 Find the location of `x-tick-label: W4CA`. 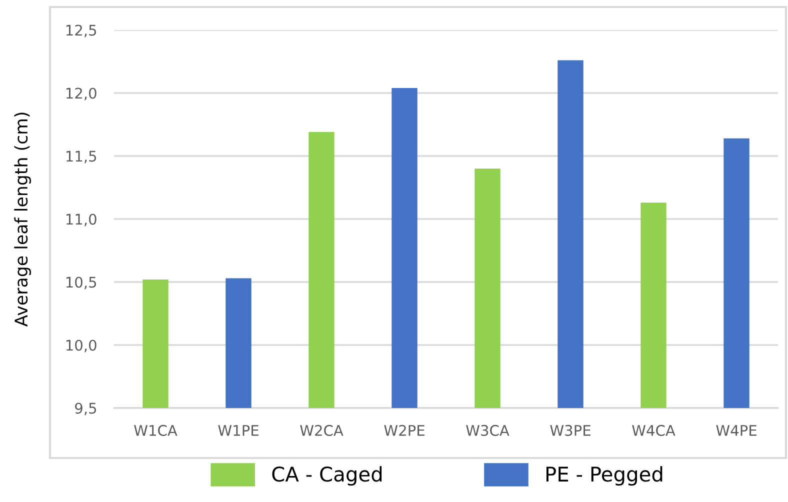

x-tick-label: W4CA is located at coordinates (654, 430).